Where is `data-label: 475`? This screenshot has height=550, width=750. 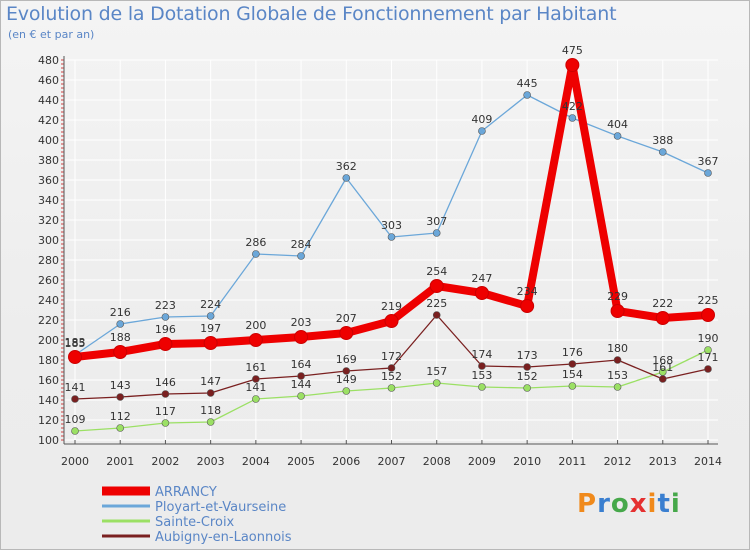
data-label: 475 is located at coordinates (572, 50).